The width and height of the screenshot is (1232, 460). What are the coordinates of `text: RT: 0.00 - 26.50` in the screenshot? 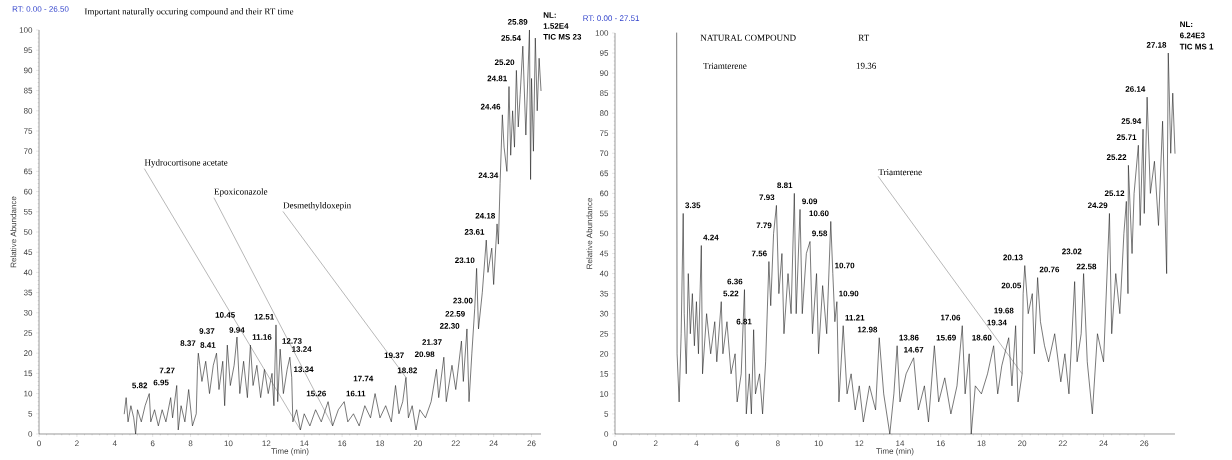 It's located at (40, 9).